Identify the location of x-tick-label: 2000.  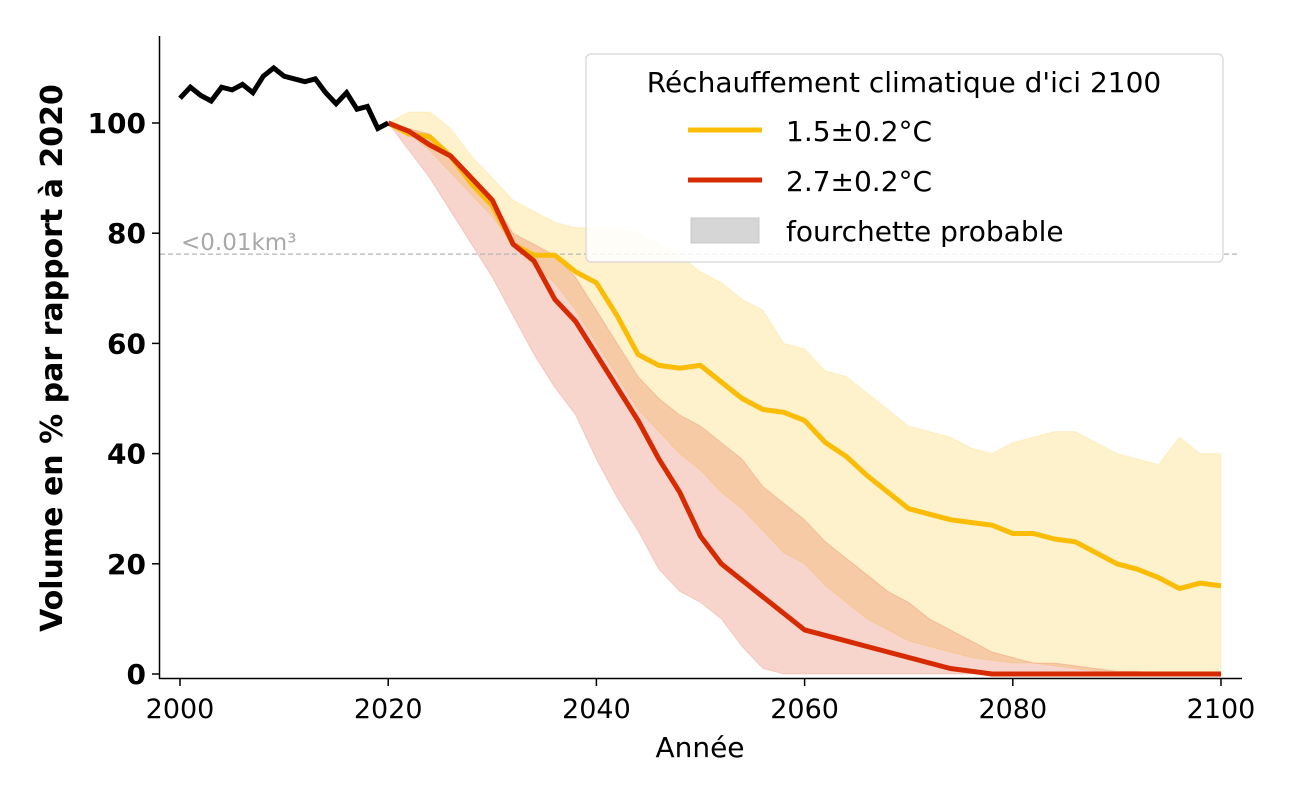
(180, 709).